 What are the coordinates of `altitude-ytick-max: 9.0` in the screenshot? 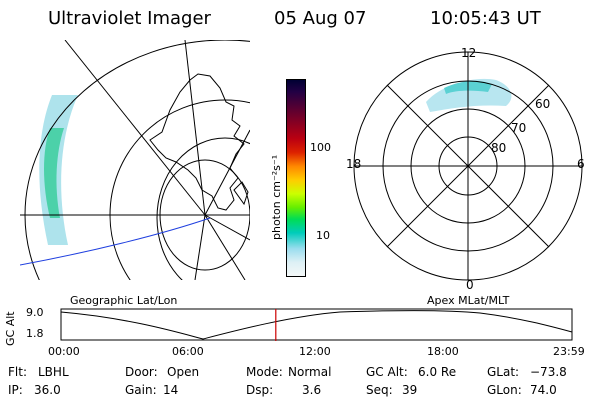 It's located at (35, 312).